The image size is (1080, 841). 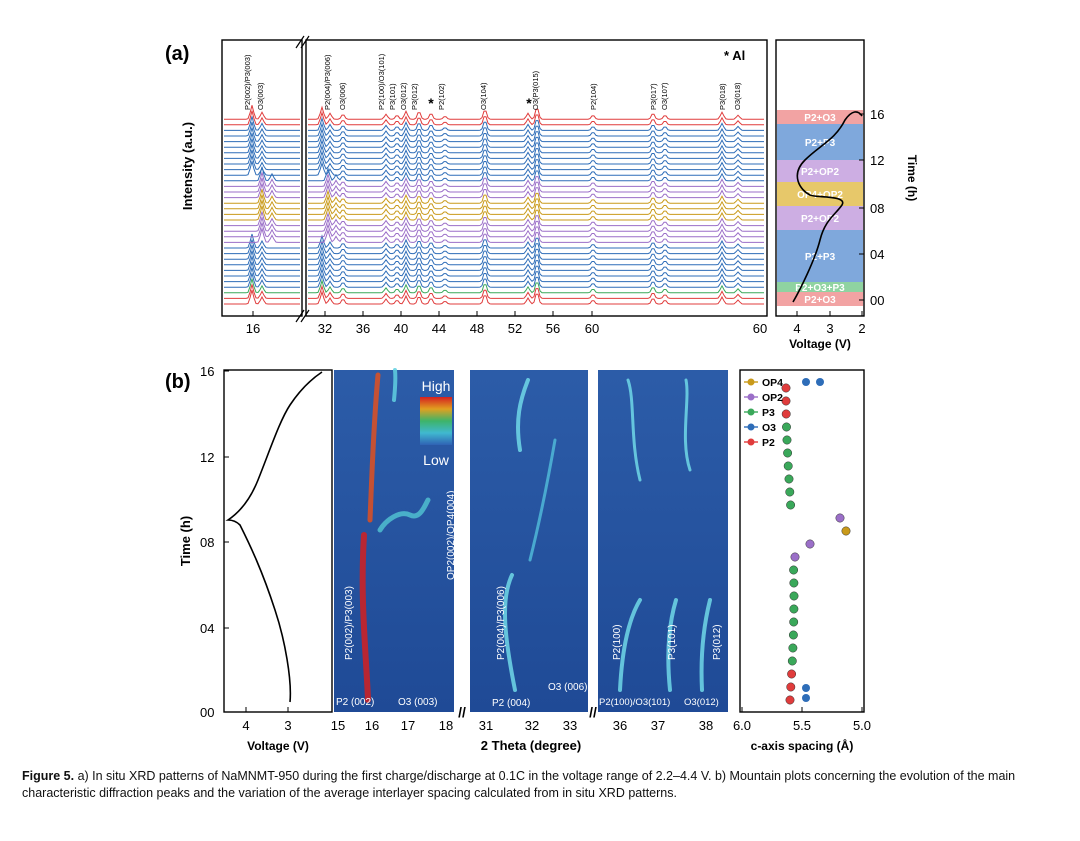 What do you see at coordinates (871, 207) in the screenshot?
I see `time-ticks-a: 00 04 08 12 16` at bounding box center [871, 207].